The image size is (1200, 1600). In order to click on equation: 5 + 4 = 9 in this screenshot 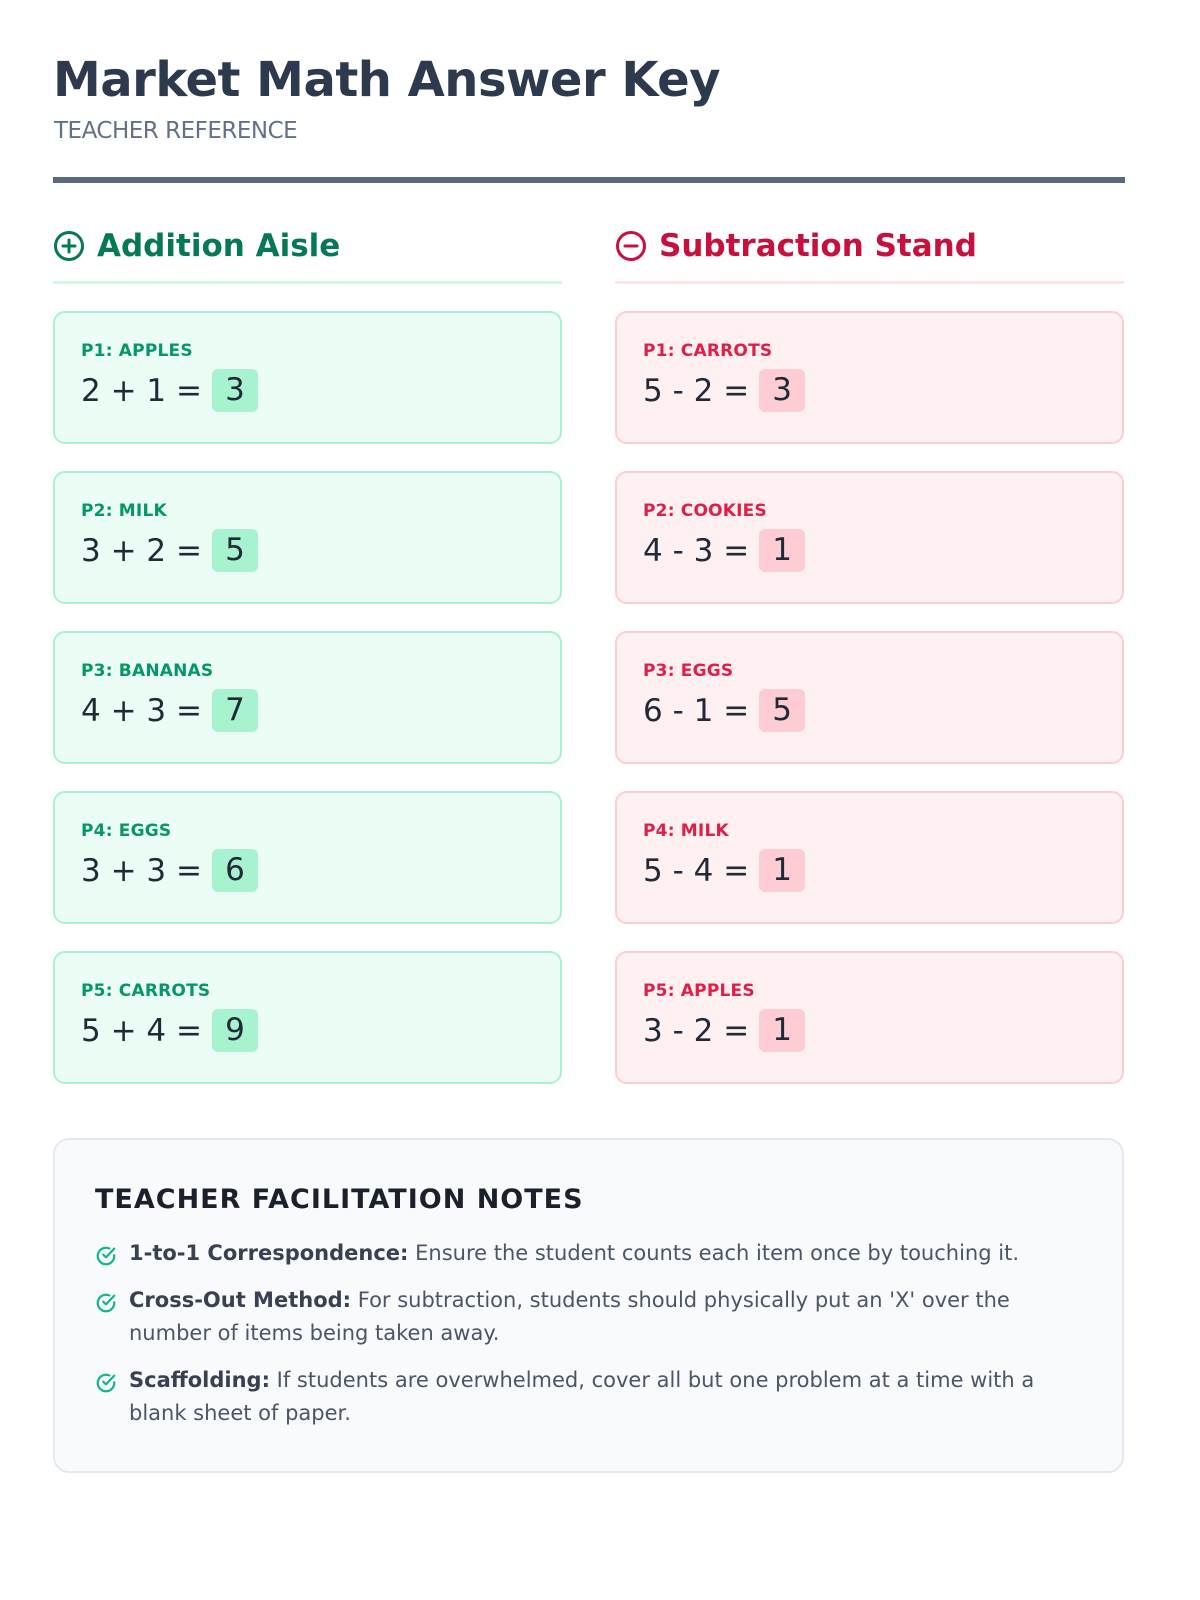, I will do `click(307, 1030)`.